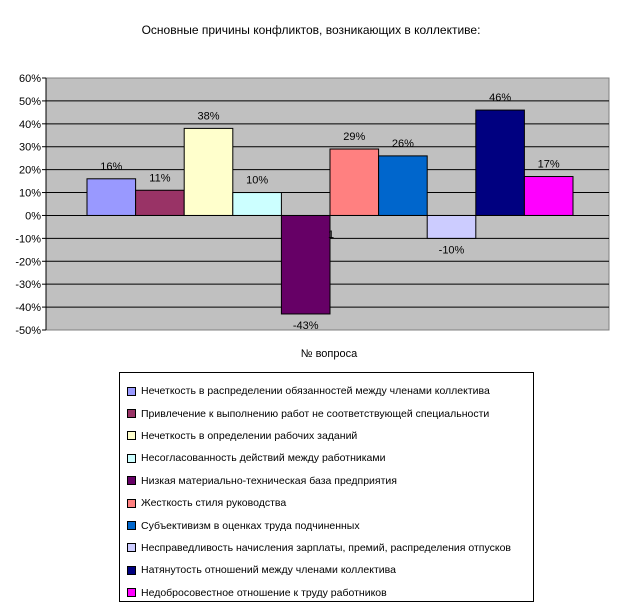 The width and height of the screenshot is (623, 613). Describe the element at coordinates (33, 216) in the screenshot. I see `y-tick-label: 0%` at that location.